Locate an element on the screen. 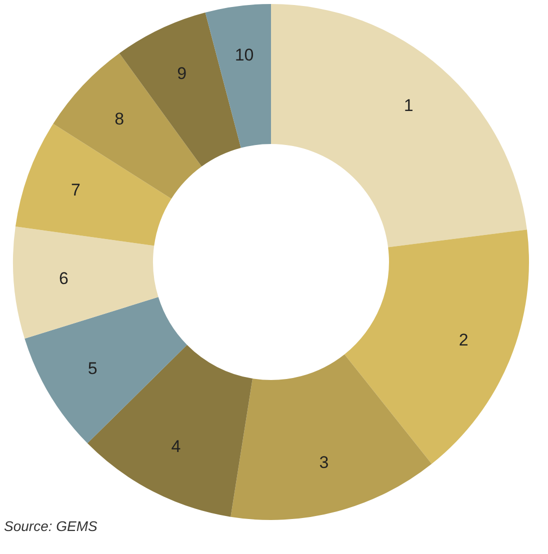 The image size is (548, 554). slice-label: 8 is located at coordinates (119, 119).